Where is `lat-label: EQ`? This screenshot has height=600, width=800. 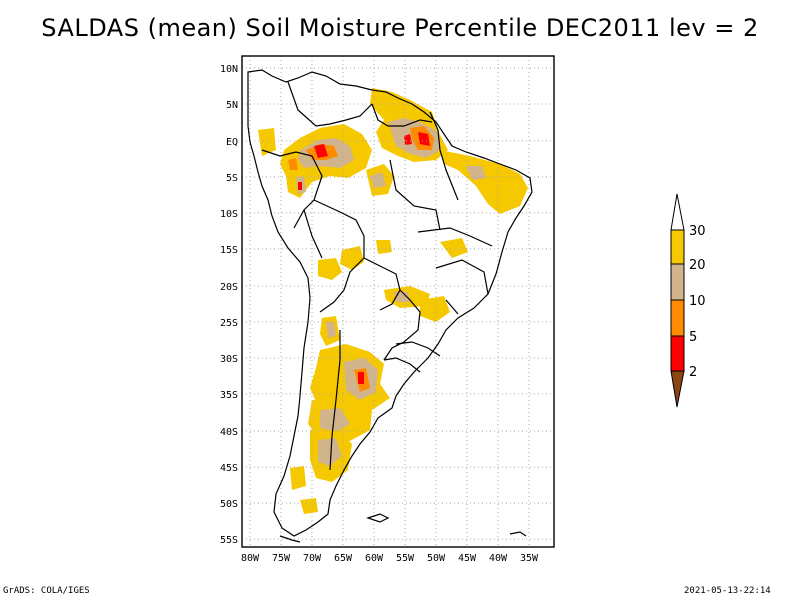 lat-label: EQ is located at coordinates (232, 142).